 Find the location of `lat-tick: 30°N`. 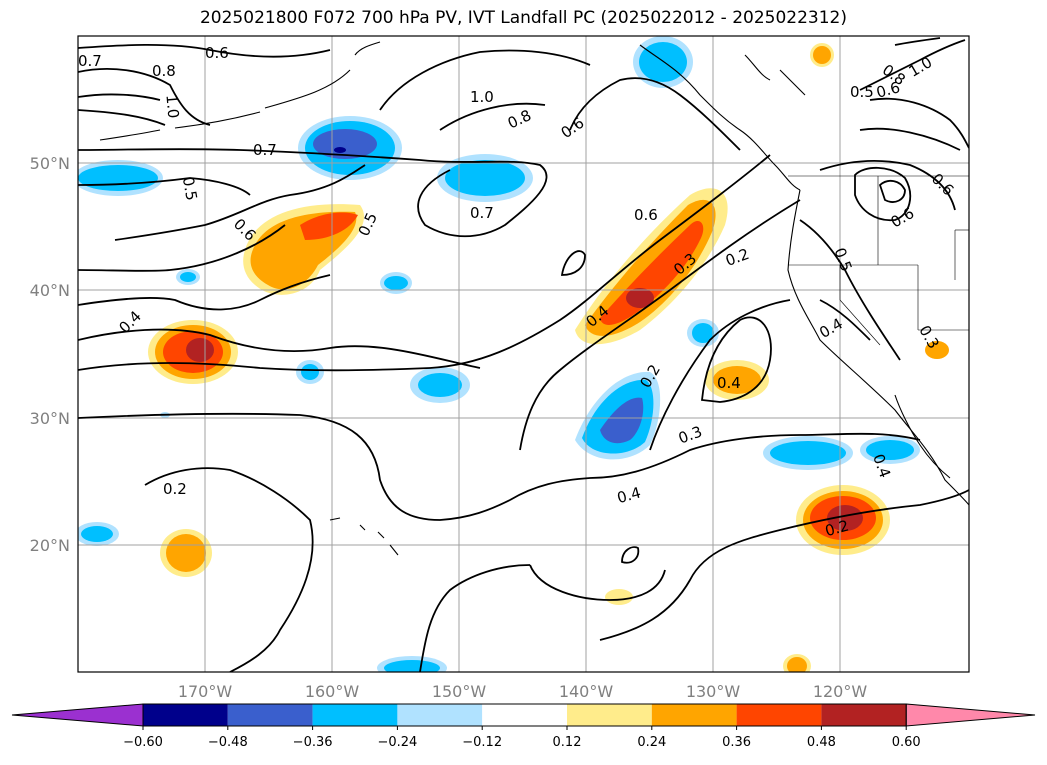

lat-tick: 30°N is located at coordinates (50, 418).